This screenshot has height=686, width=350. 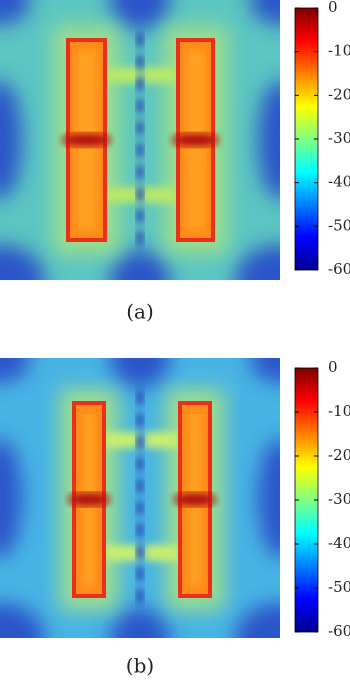 What do you see at coordinates (140, 312) in the screenshot?
I see `caption: (a)` at bounding box center [140, 312].